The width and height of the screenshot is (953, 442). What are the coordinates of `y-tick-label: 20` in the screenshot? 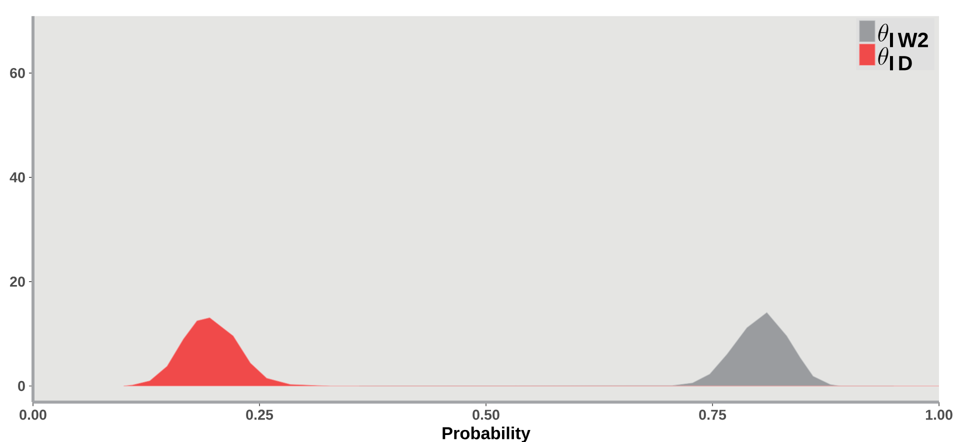 It's located at (17, 281).